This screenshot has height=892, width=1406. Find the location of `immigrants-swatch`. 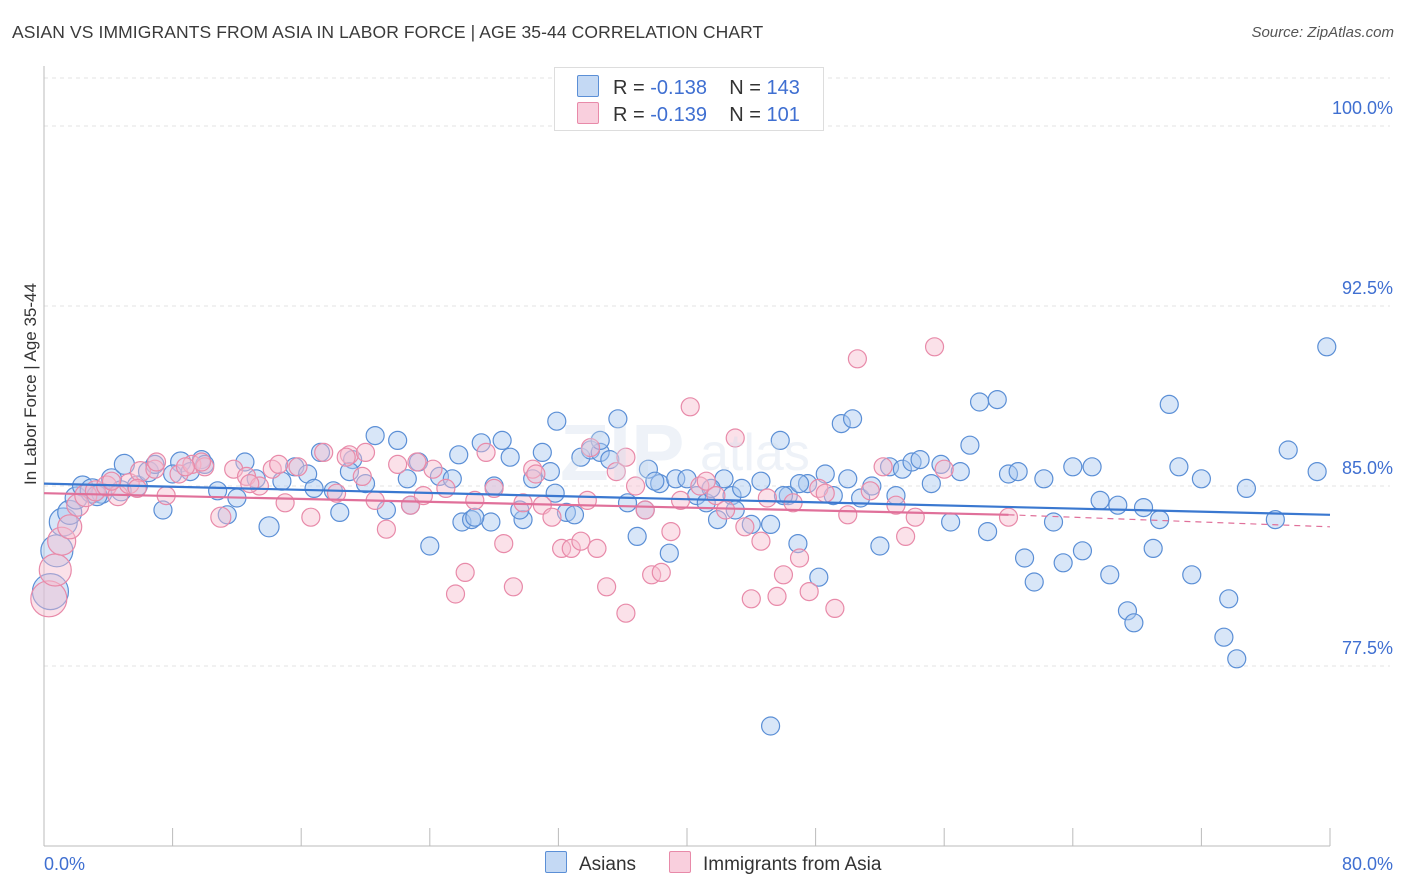

immigrants-swatch is located at coordinates (588, 113).